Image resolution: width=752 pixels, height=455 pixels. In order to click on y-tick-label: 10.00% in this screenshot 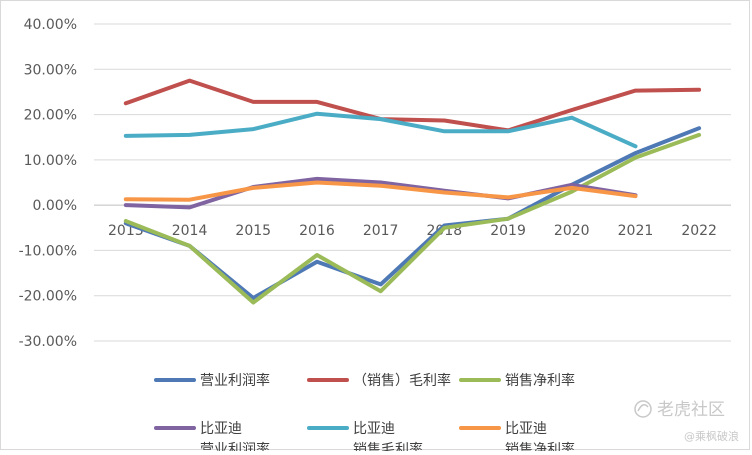, I will do `click(50, 161)`.